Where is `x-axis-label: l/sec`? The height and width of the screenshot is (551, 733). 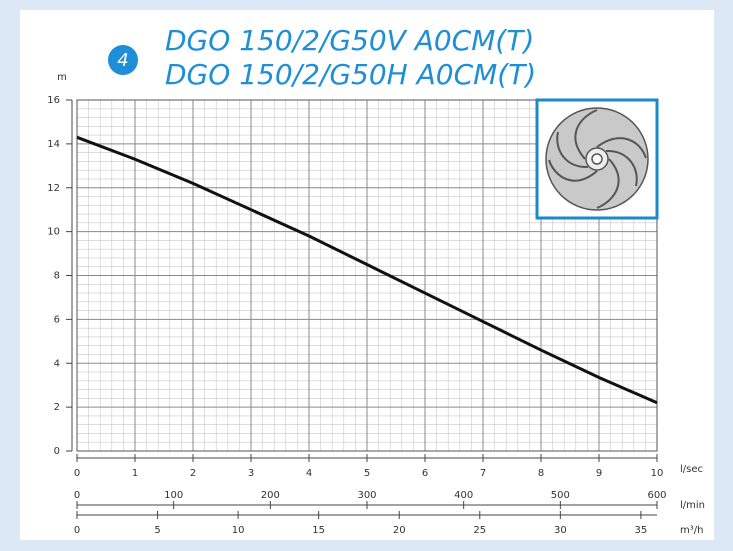
x-axis-label: l/sec is located at coordinates (691, 469).